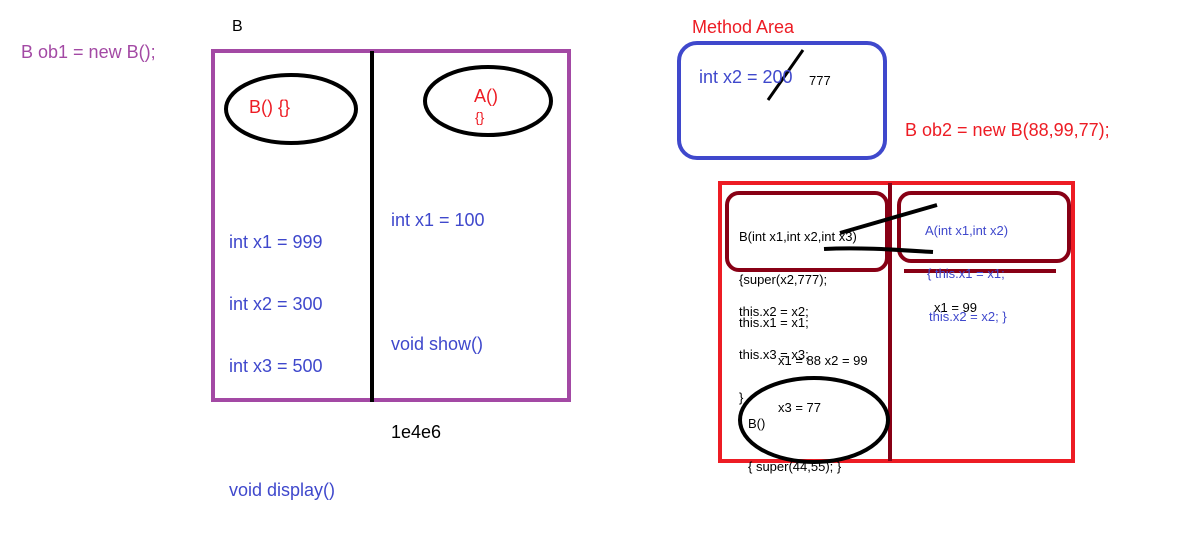  Describe the element at coordinates (746, 77) in the screenshot. I see `static-var-text: int x2 = 200` at that location.